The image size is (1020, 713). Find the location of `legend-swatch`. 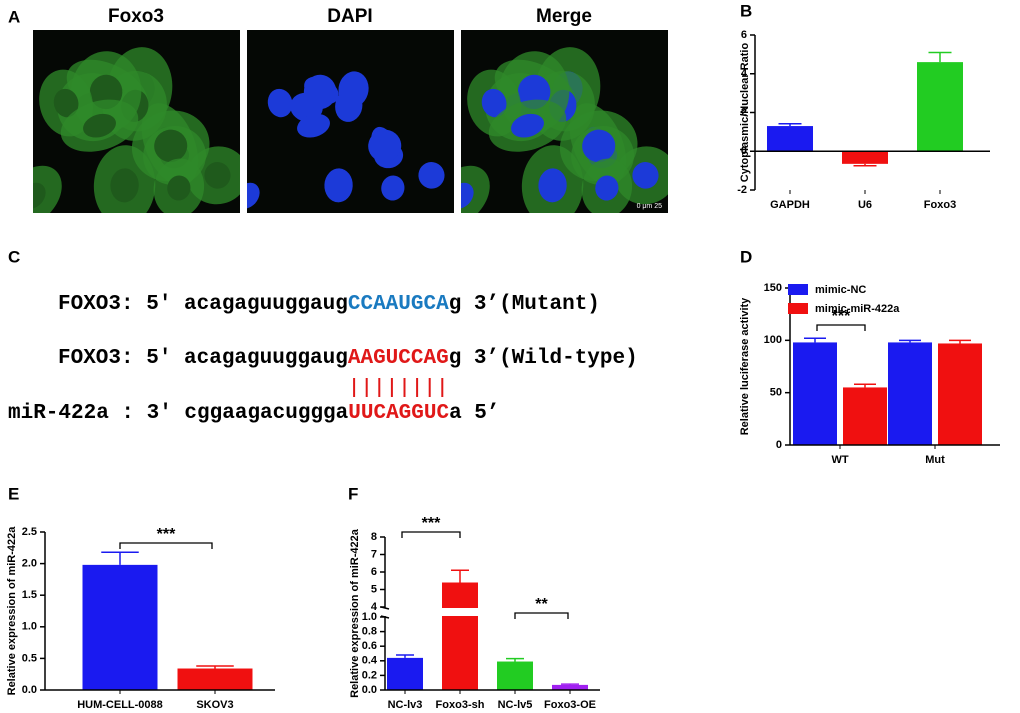

legend-swatch is located at coordinates (798, 308).